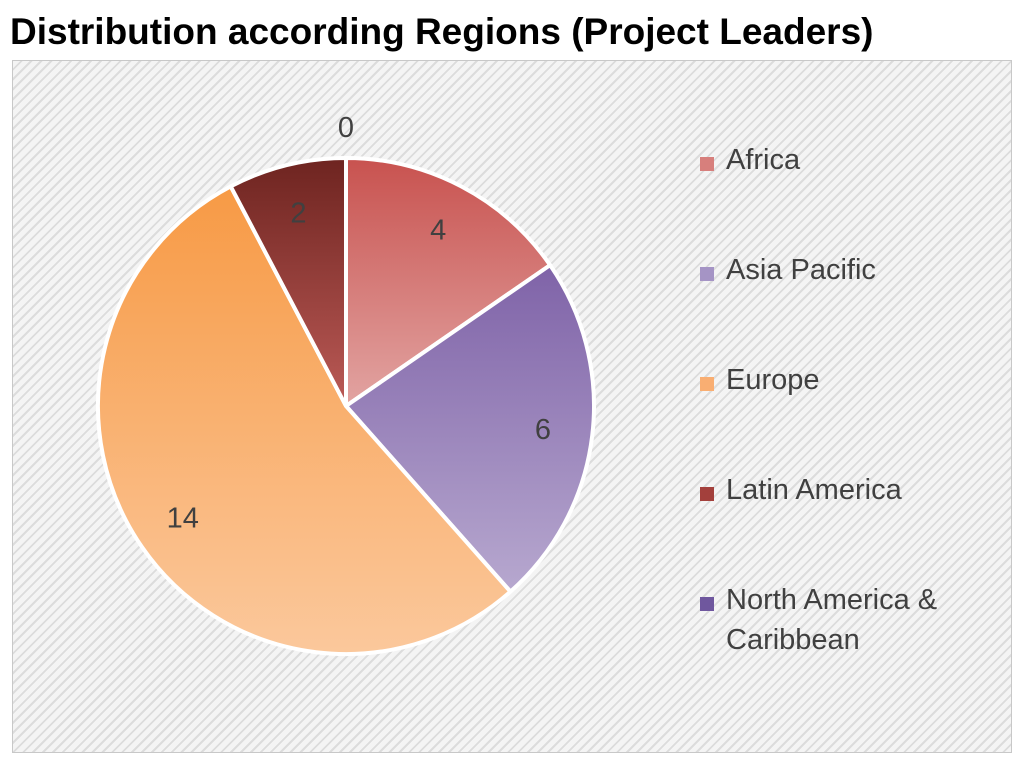 The height and width of the screenshot is (767, 1024). What do you see at coordinates (470, 428) in the screenshot?
I see `pie-slice-asia-pacific` at bounding box center [470, 428].